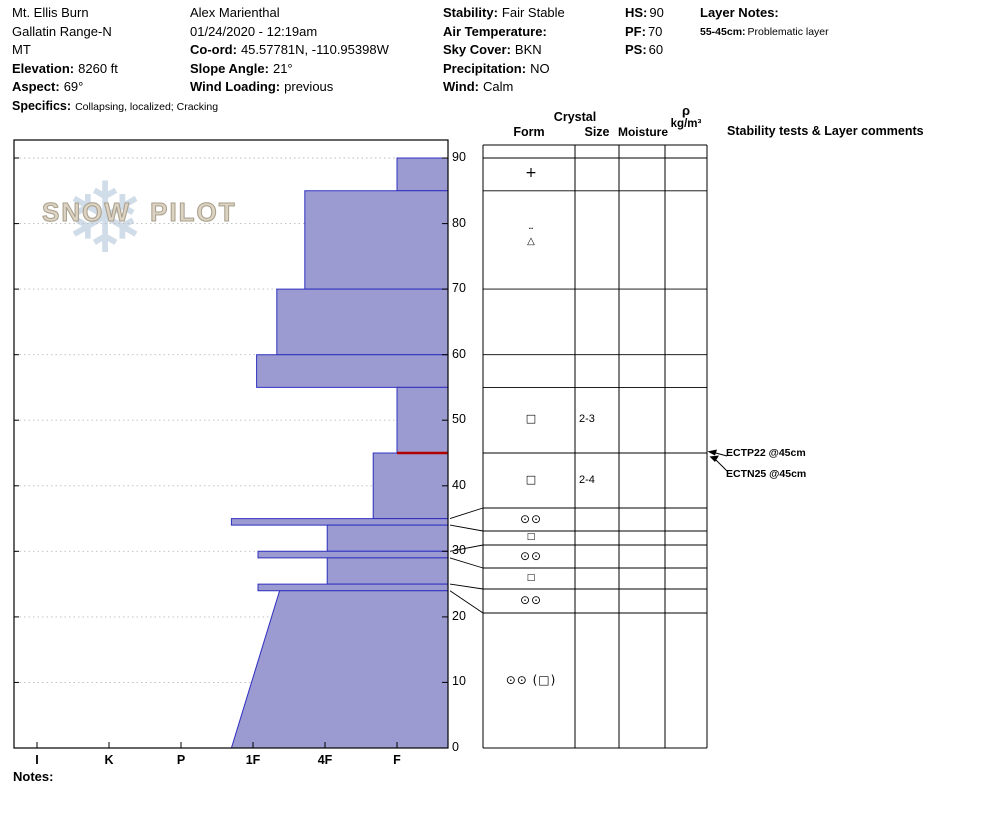 This screenshot has height=840, width=994. I want to click on ps-label: PS:, so click(636, 49).